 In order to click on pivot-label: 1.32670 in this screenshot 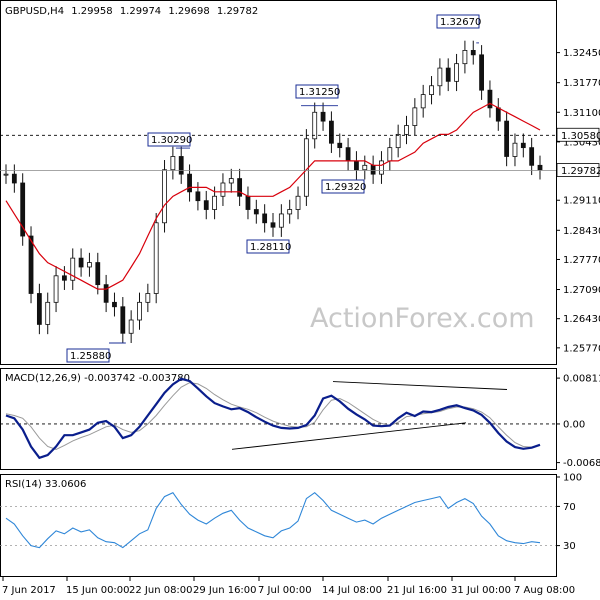, I will do `click(460, 22)`.